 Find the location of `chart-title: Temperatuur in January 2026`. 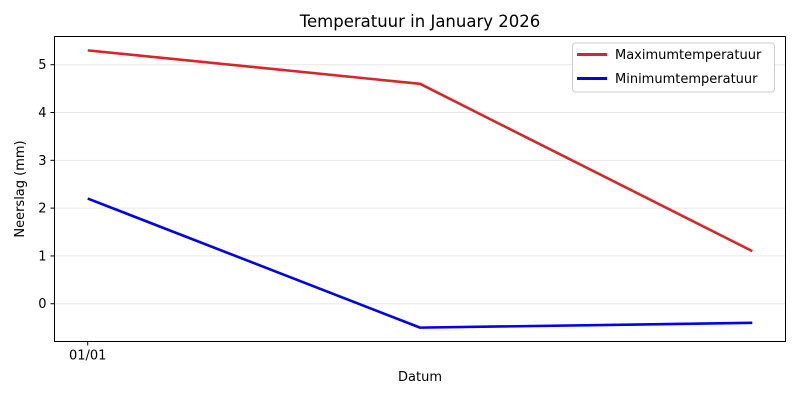

chart-title: Temperatuur in January 2026 is located at coordinates (420, 21).